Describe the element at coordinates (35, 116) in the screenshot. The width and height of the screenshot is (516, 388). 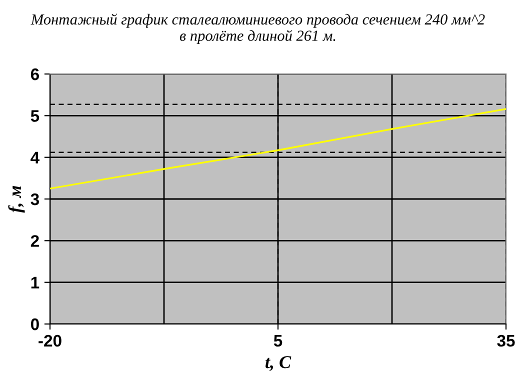
I see `y-tick-label: 5` at that location.